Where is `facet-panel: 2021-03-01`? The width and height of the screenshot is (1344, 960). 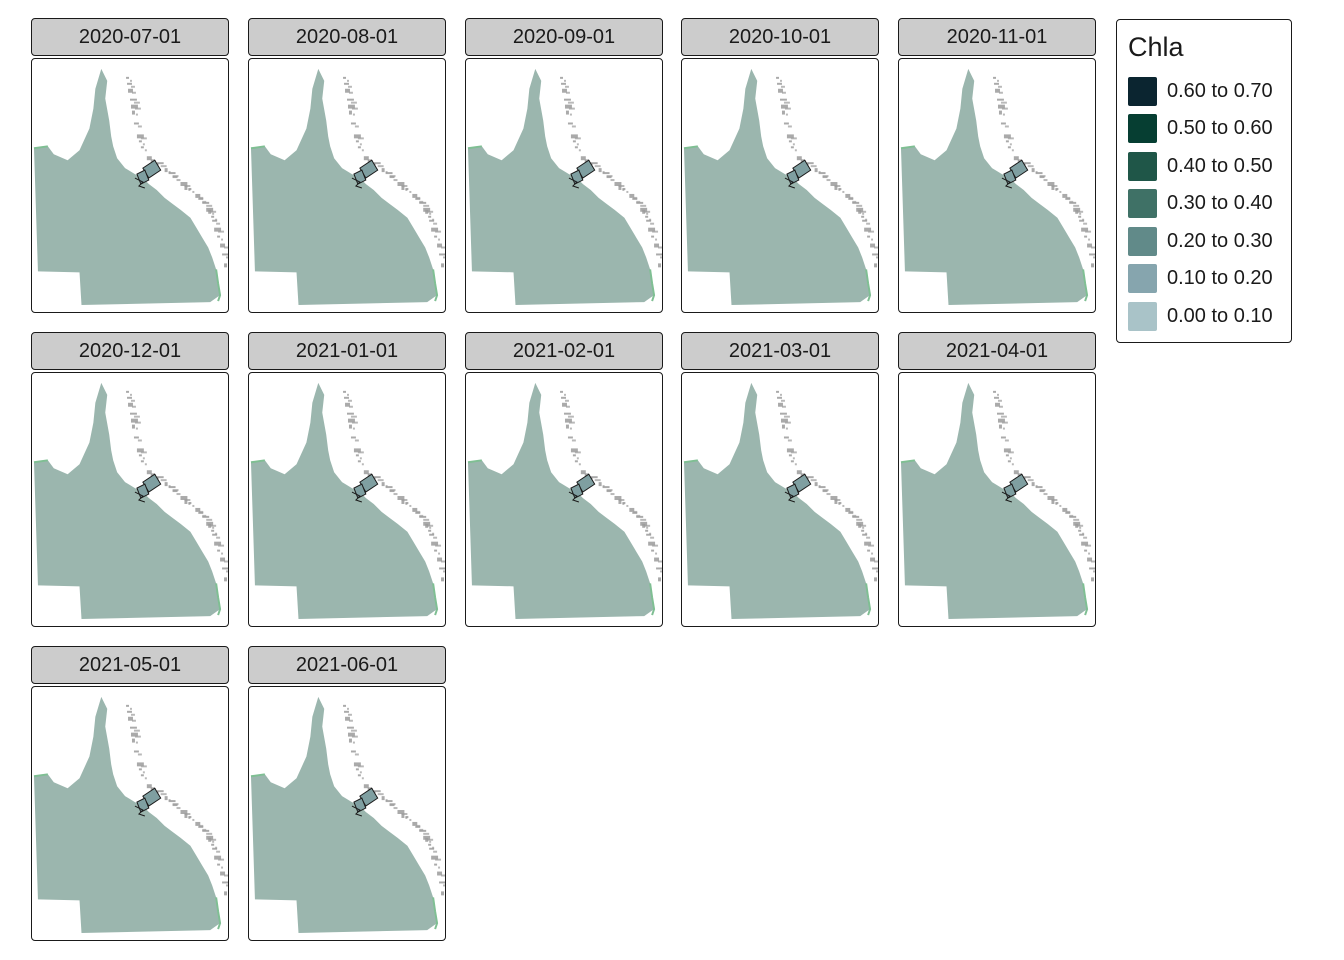
facet-panel: 2021-03-01 is located at coordinates (780, 479).